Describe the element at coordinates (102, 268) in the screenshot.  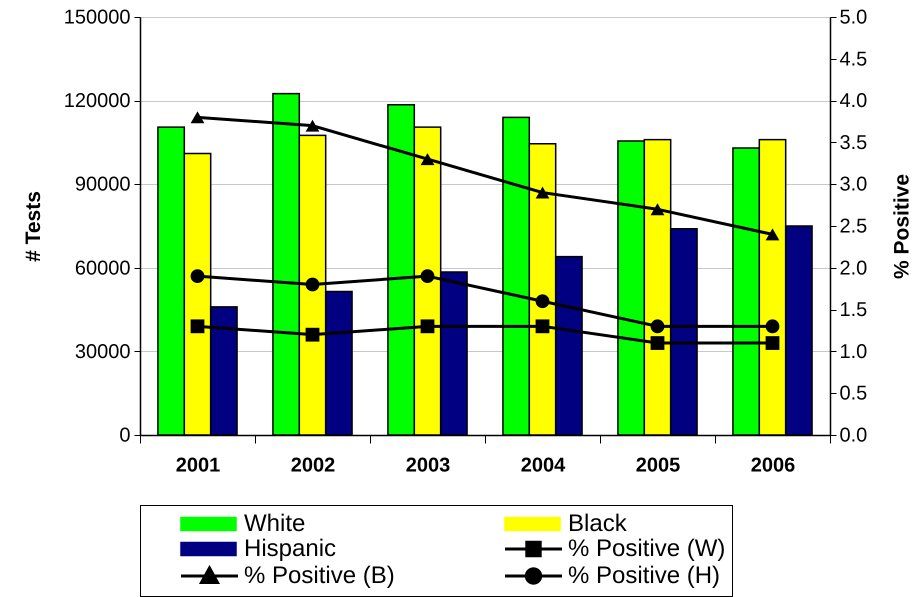
I see `y-tick-label: 60000` at that location.